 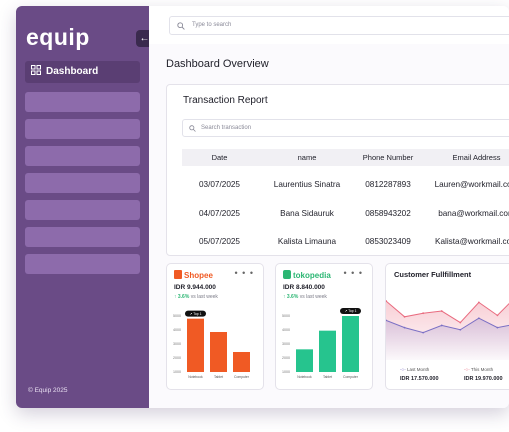 What do you see at coordinates (476, 157) in the screenshot?
I see `column-header-email: Email Address` at bounding box center [476, 157].